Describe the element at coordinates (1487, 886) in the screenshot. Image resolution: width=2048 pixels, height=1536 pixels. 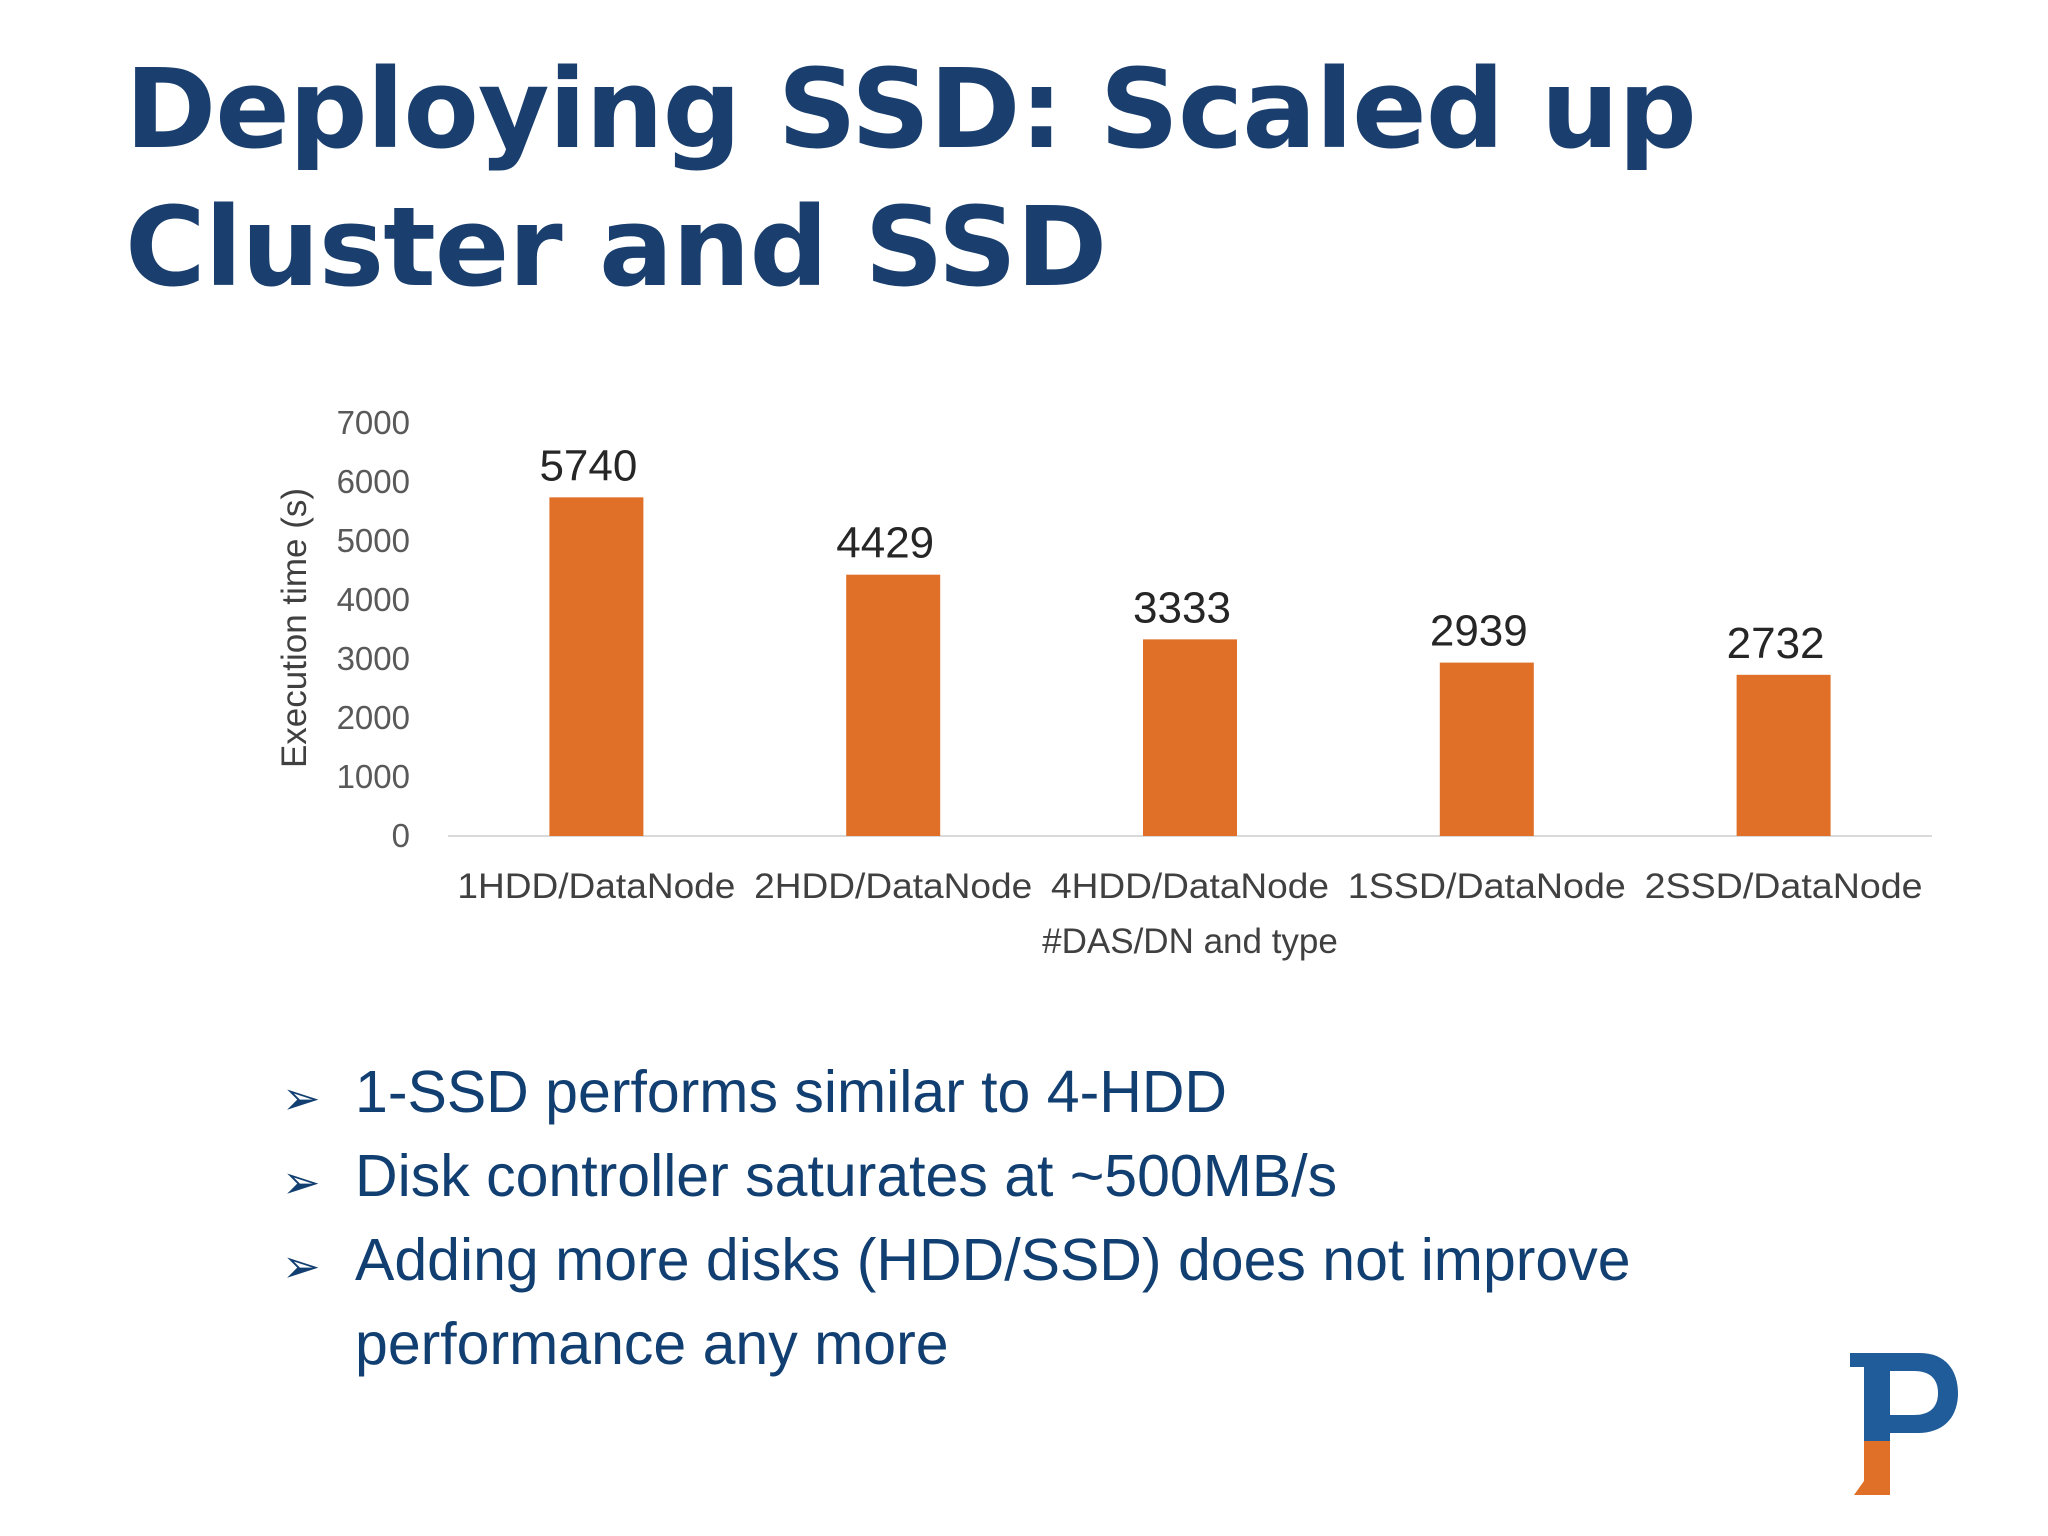
I see `category-label: 1SSD/DataNode` at that location.